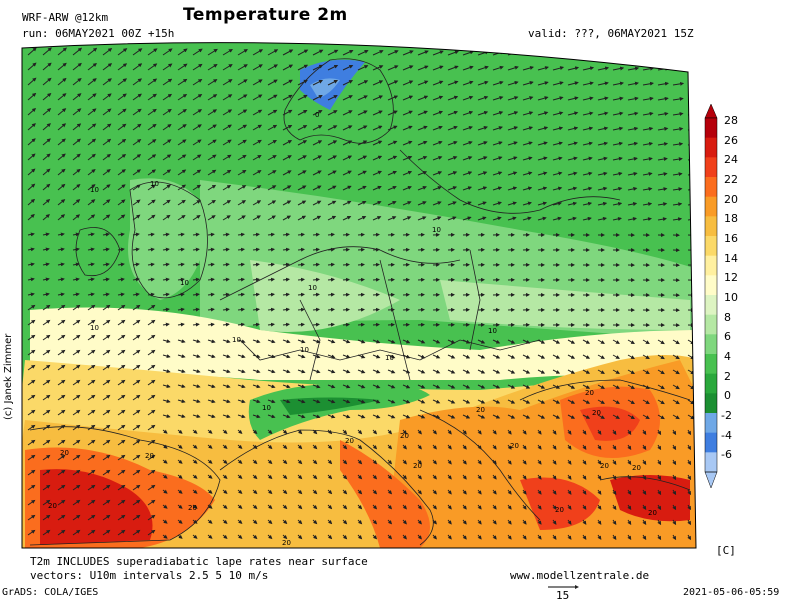 The width and height of the screenshot is (800, 602). Describe the element at coordinates (317, 115) in the screenshot. I see `isotherm-label: 0` at that location.